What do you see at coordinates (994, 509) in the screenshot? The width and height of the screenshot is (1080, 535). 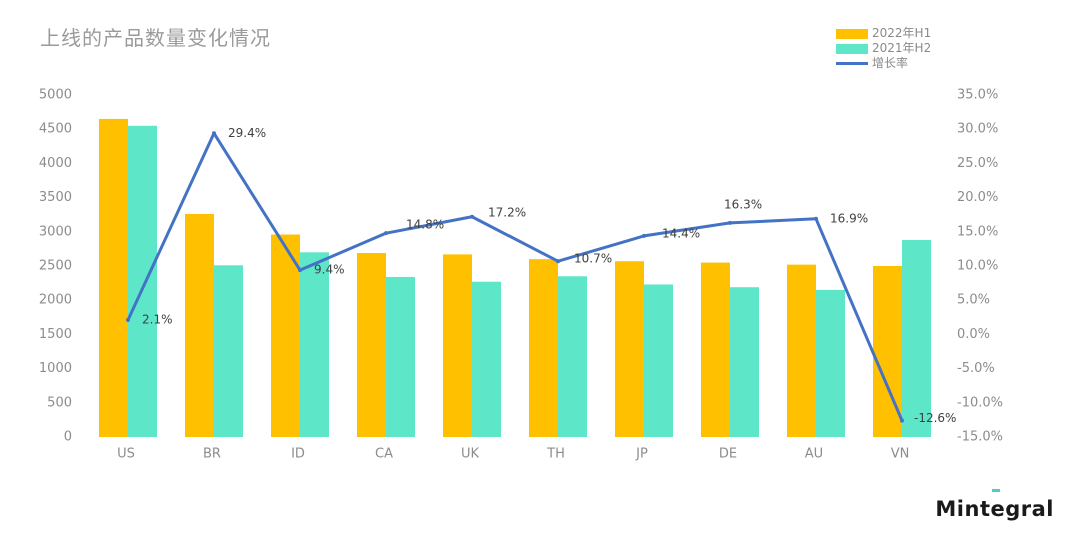 I see `brand-logo: Mintegral` at bounding box center [994, 509].